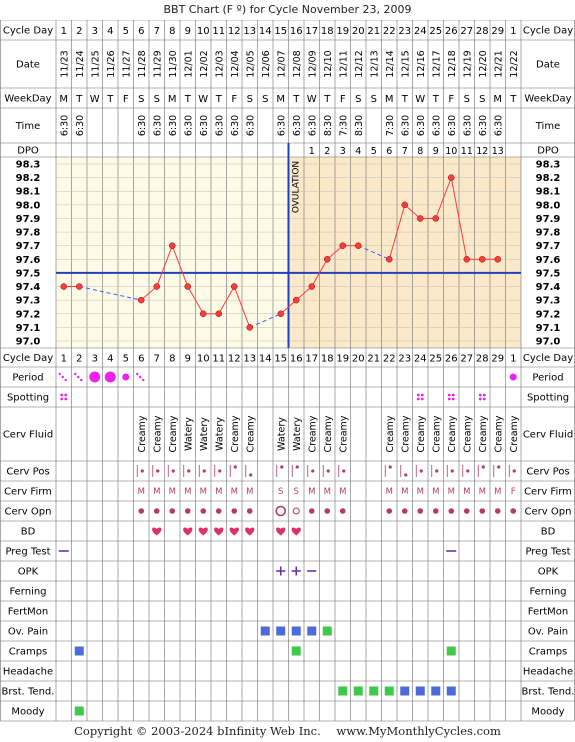 The height and width of the screenshot is (742, 575). Describe the element at coordinates (28, 612) in the screenshot. I see `row-label-left: FertMon` at that location.